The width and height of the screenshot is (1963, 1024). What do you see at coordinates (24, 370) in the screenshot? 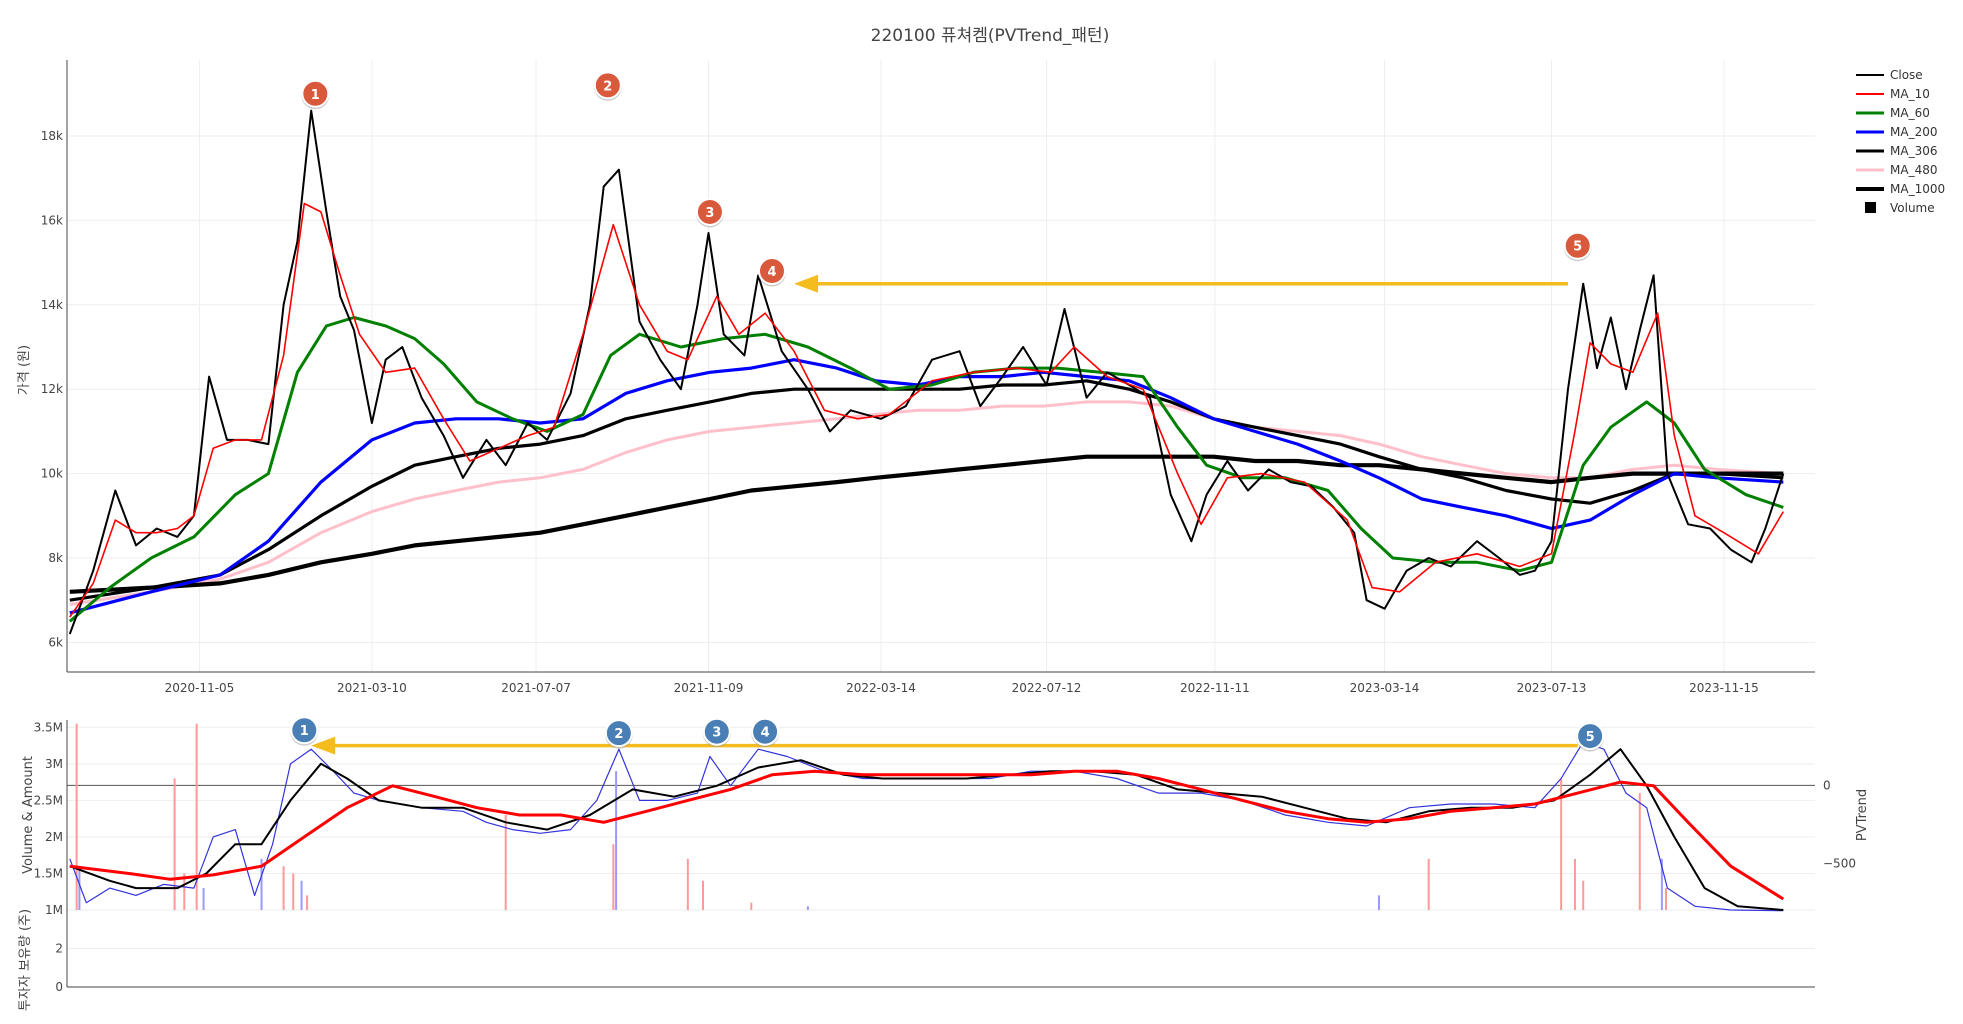
I see `price-y-axis-title: 가격 (원)` at bounding box center [24, 370].